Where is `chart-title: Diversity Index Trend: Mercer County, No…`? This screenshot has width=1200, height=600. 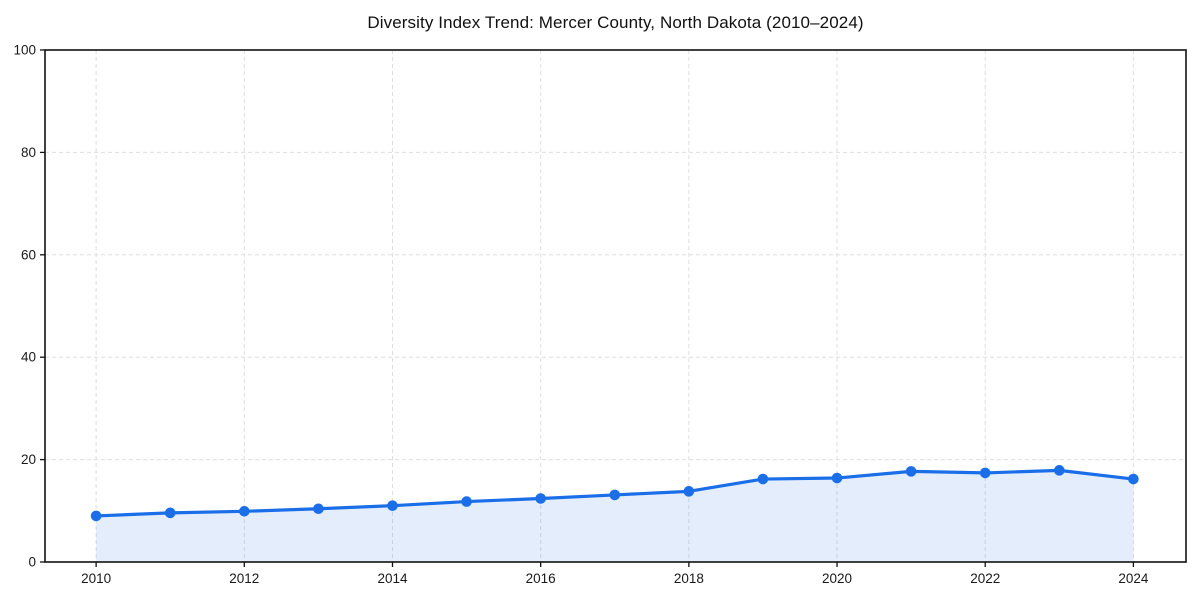 chart-title: Diversity Index Trend: Mercer County, No… is located at coordinates (615, 22).